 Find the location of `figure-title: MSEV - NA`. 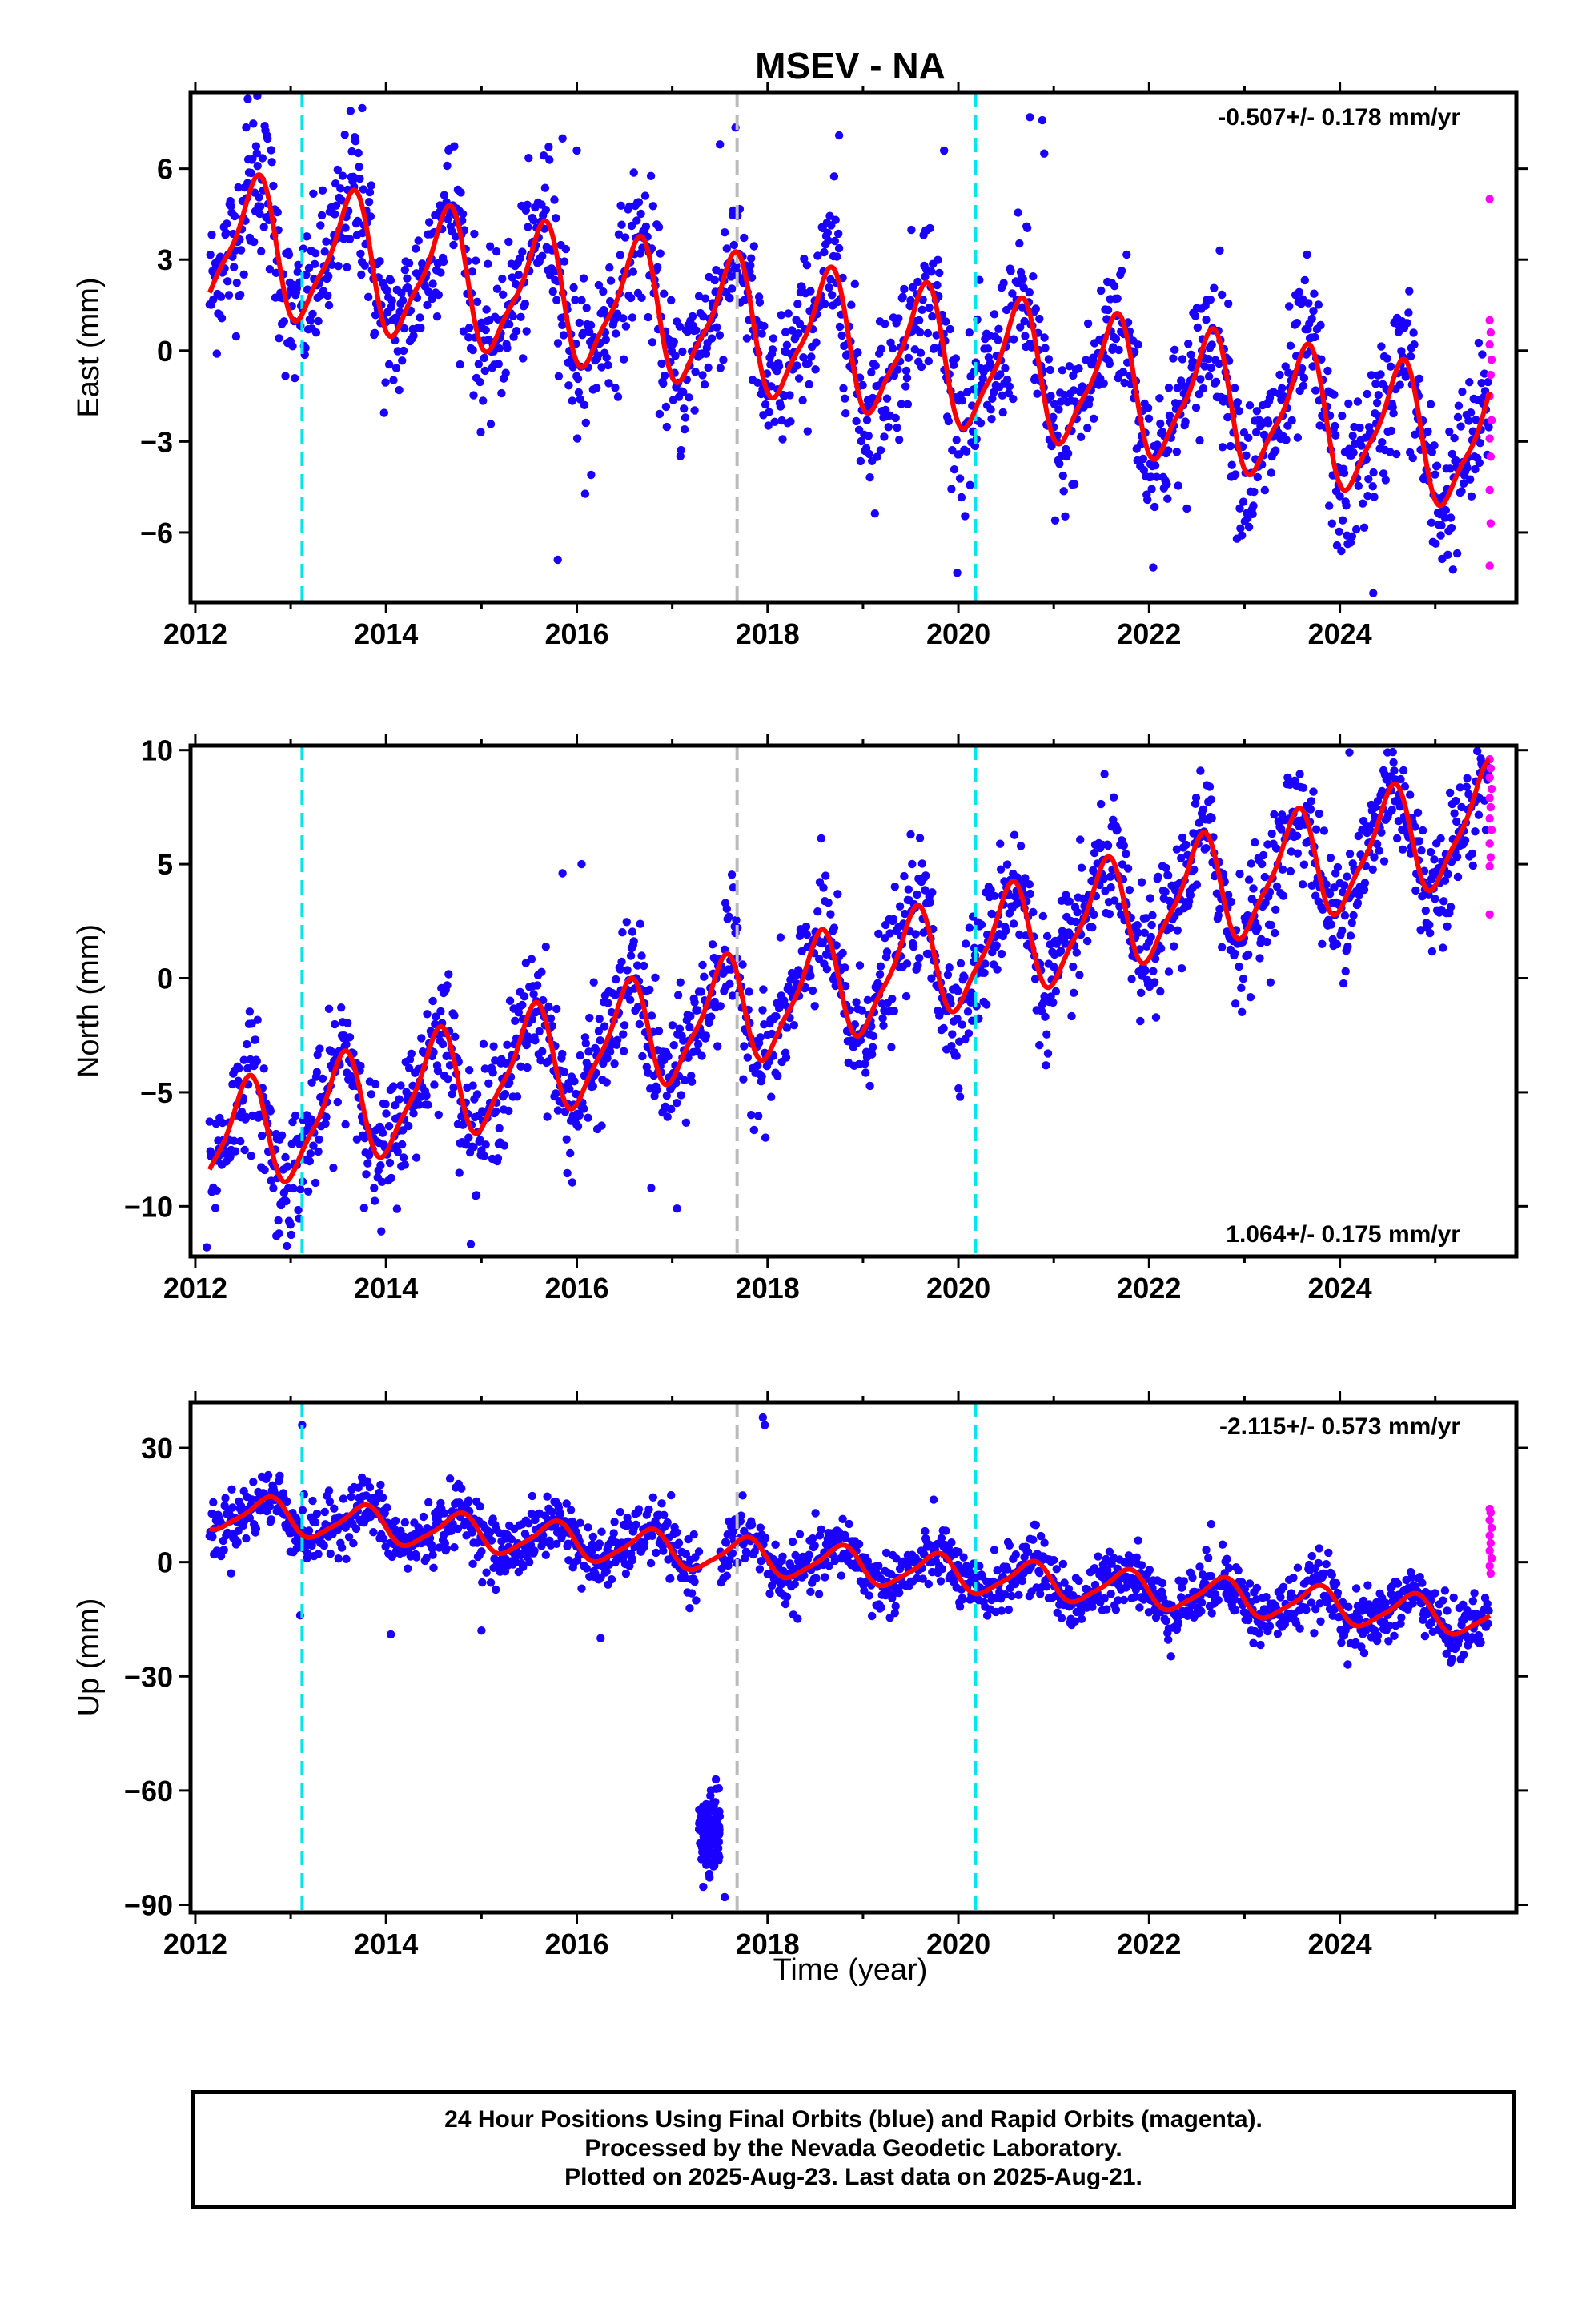

figure-title: MSEV - NA is located at coordinates (850, 65).